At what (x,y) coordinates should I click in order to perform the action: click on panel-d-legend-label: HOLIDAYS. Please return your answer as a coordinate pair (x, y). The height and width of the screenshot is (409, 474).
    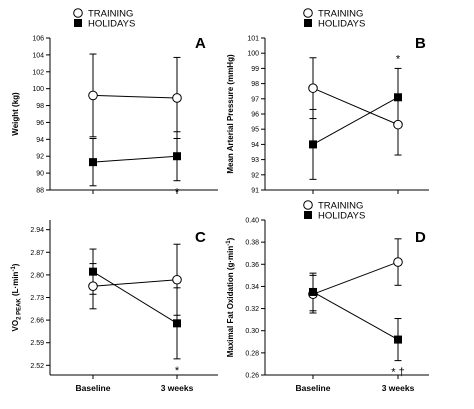
    Looking at the image, I should click on (341, 216).